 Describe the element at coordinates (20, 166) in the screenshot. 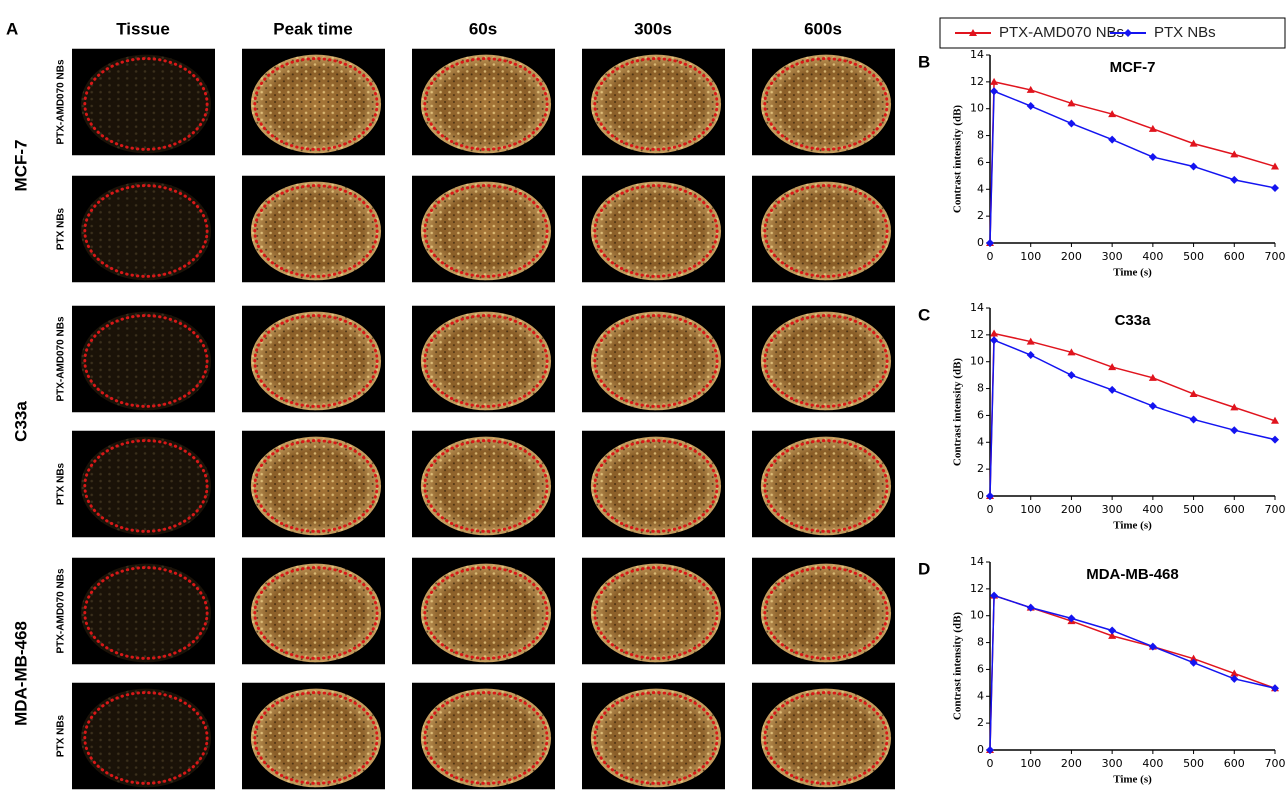

I see `group-label: MCF-7` at that location.